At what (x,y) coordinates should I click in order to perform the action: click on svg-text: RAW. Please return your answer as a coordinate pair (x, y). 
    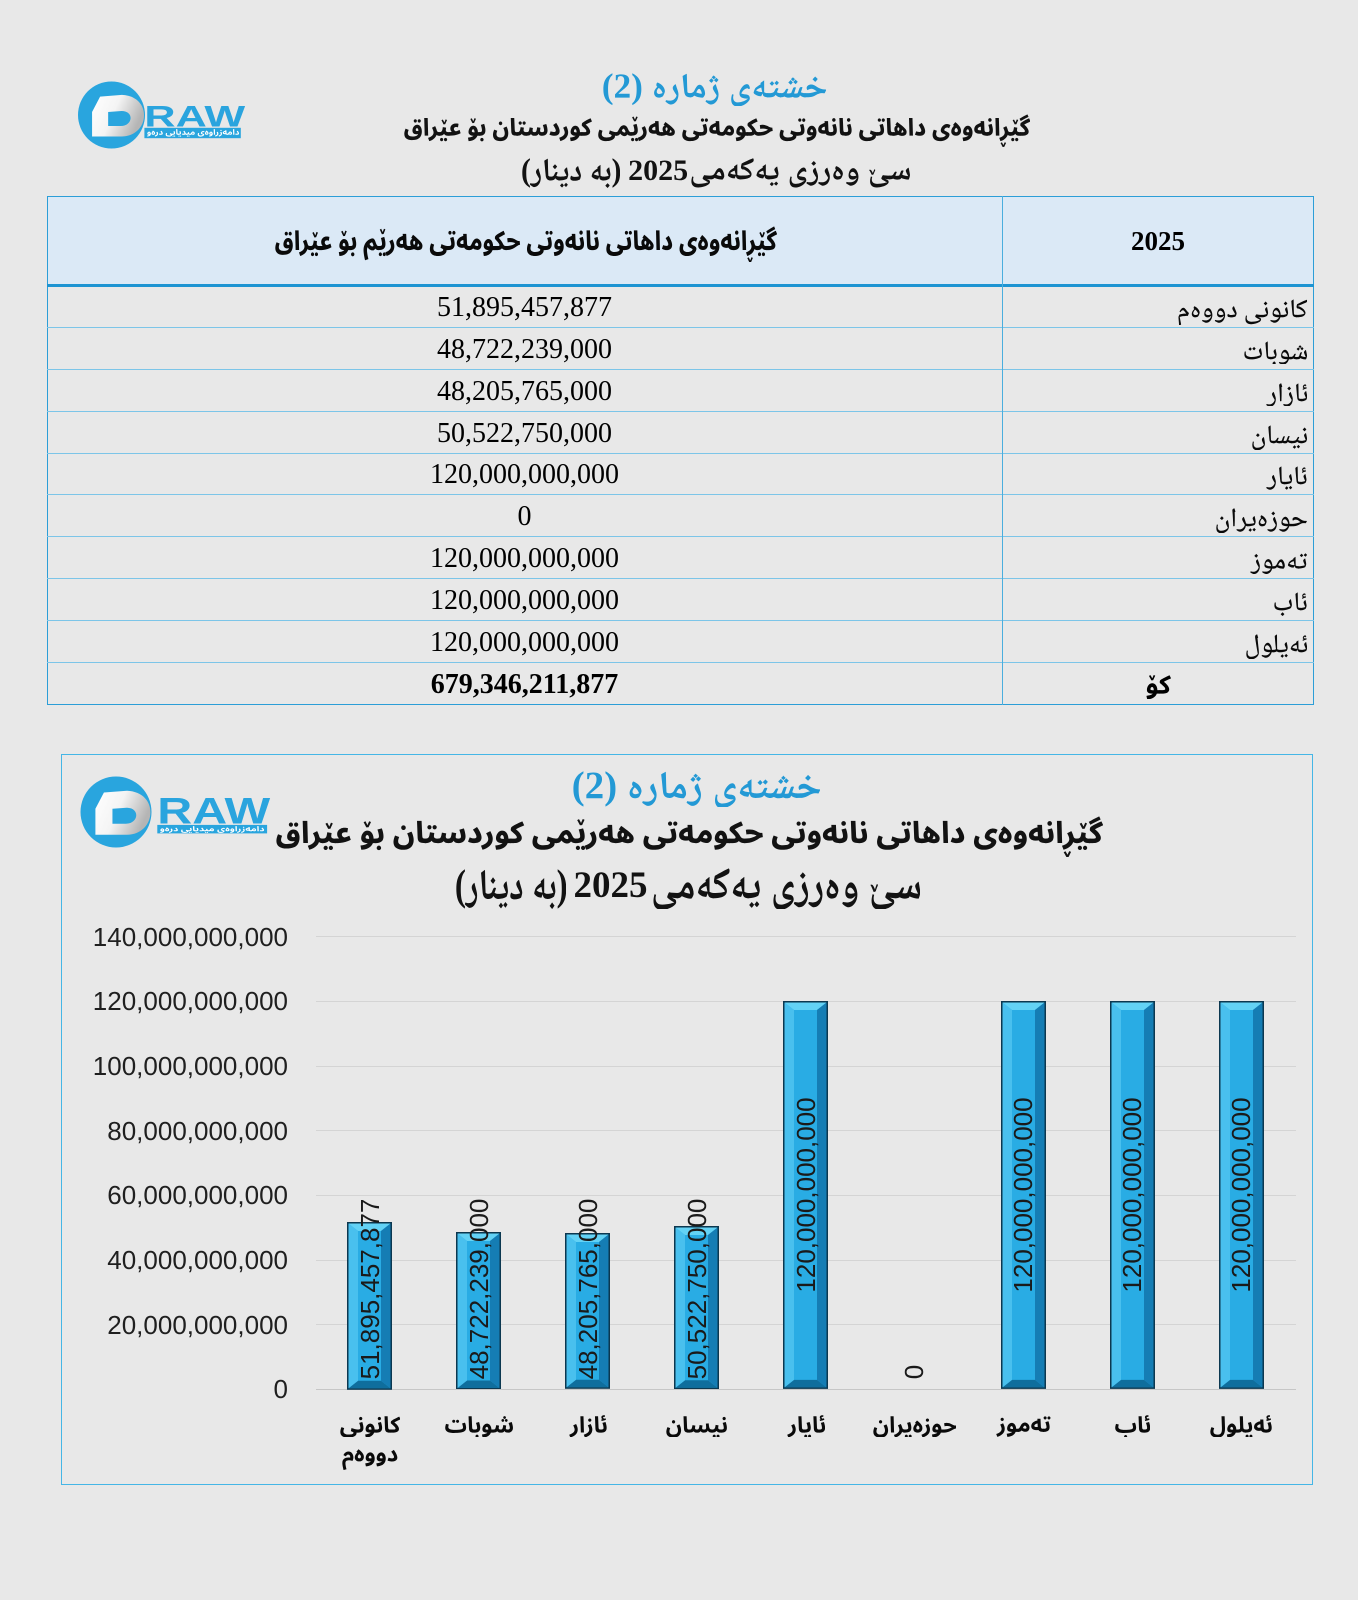
    Looking at the image, I should click on (195, 116).